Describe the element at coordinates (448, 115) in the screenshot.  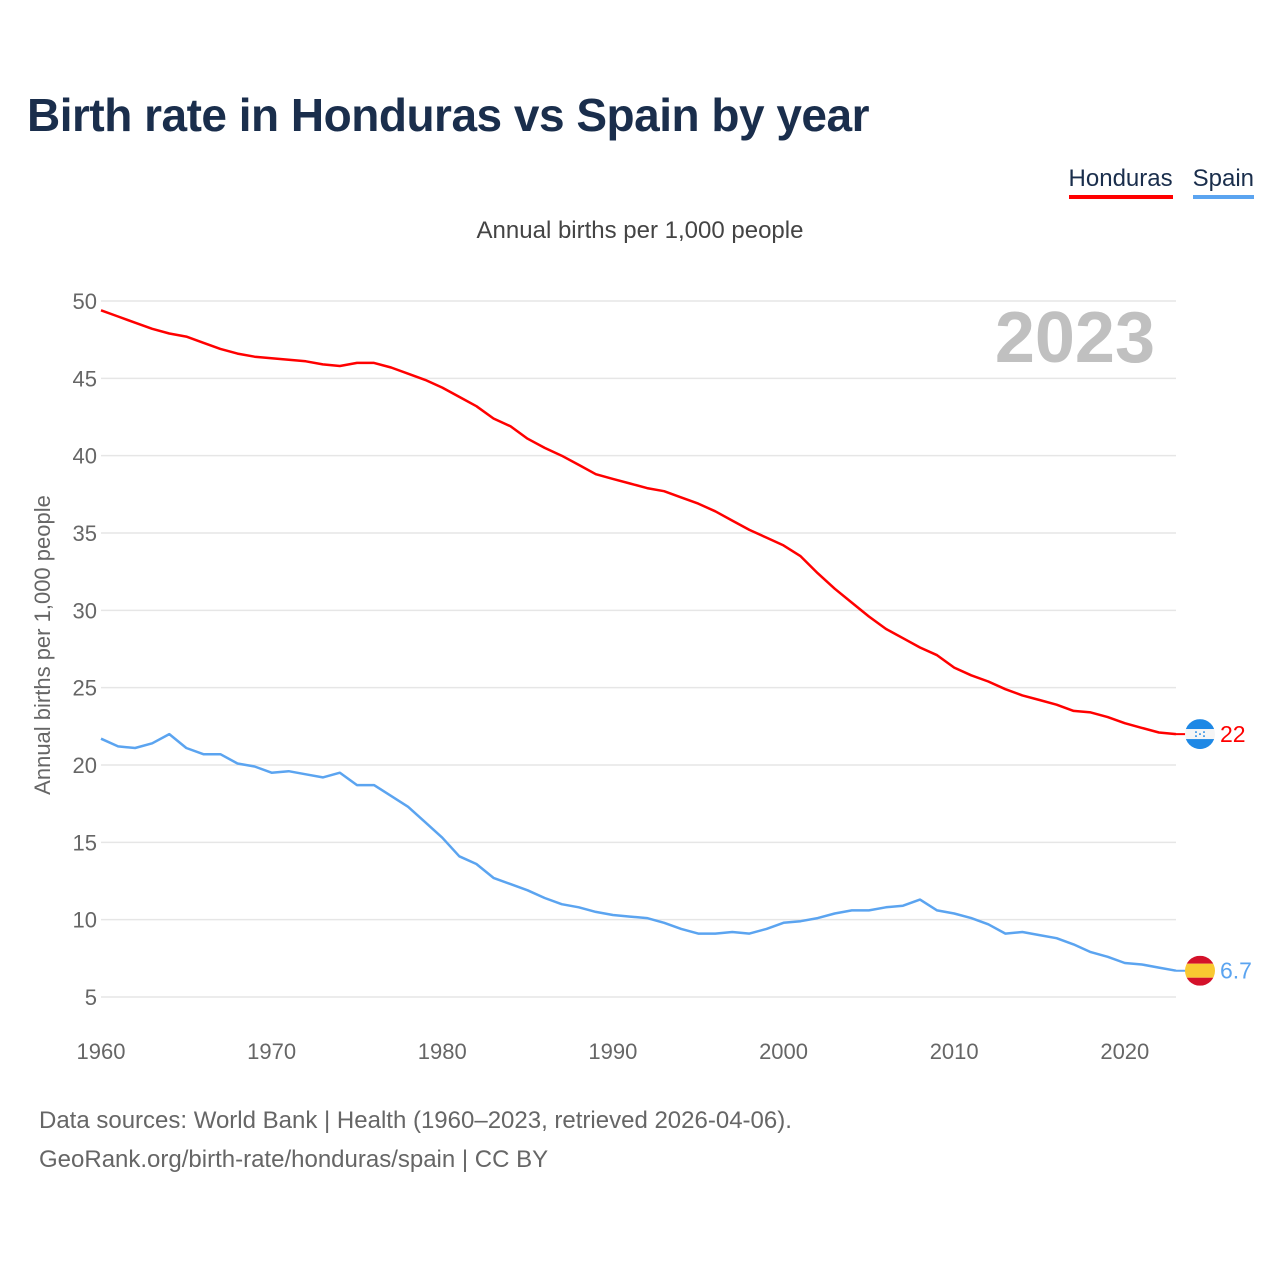
I see `chart-title: Birth rate in Honduras vs Spain by year` at that location.